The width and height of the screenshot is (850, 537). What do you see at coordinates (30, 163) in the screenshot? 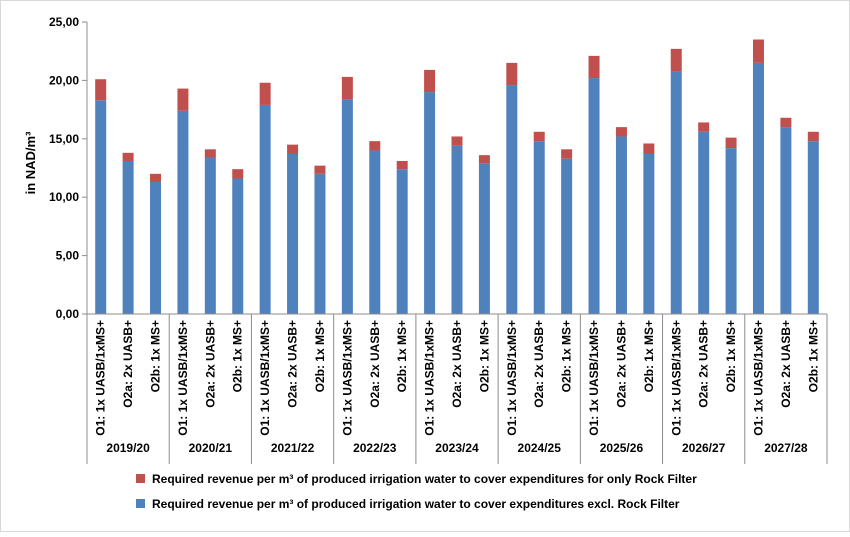
I see `y-axis-title: in NAD/m³` at bounding box center [30, 163].